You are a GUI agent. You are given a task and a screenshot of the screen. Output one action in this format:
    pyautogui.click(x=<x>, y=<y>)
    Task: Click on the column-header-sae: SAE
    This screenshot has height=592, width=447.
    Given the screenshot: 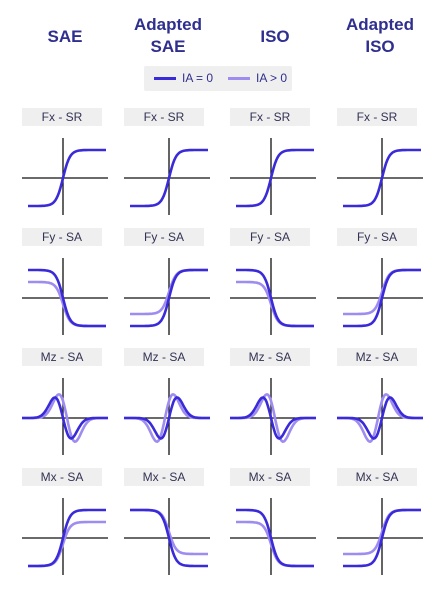 What is the action you would take?
    pyautogui.click(x=65, y=37)
    